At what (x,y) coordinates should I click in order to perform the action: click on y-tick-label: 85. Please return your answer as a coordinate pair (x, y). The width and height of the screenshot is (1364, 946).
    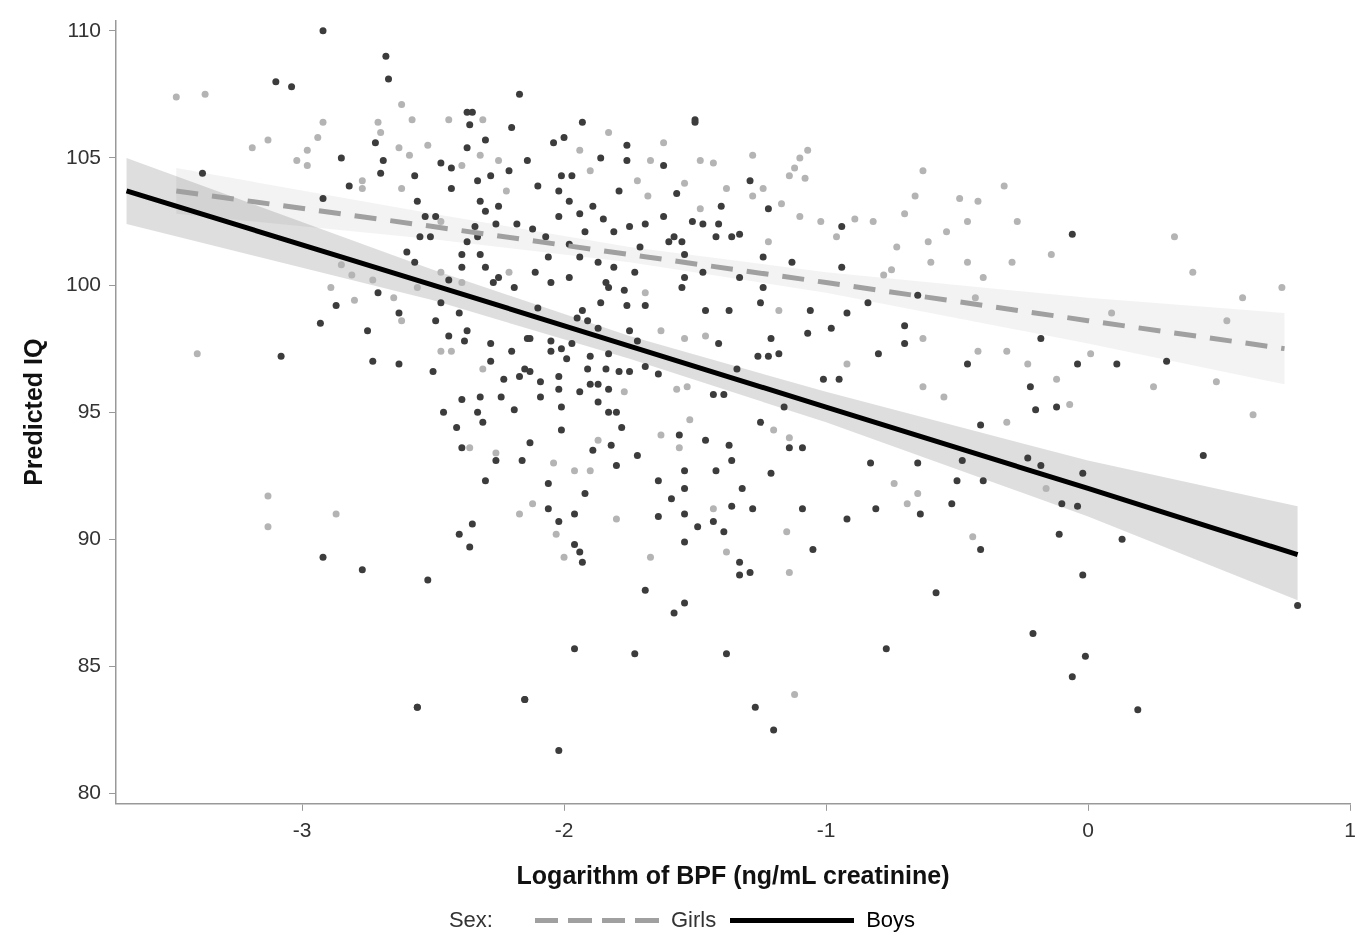
    Looking at the image, I should click on (89, 665).